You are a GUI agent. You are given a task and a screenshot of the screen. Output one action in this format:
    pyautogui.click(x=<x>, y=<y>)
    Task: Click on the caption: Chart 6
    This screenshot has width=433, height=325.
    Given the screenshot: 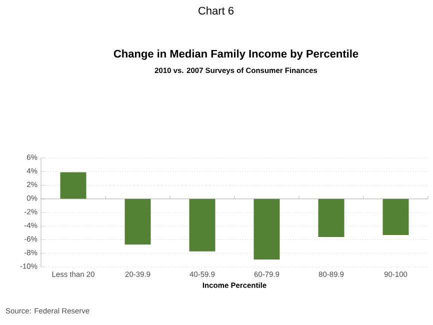 What is the action you would take?
    pyautogui.click(x=216, y=10)
    